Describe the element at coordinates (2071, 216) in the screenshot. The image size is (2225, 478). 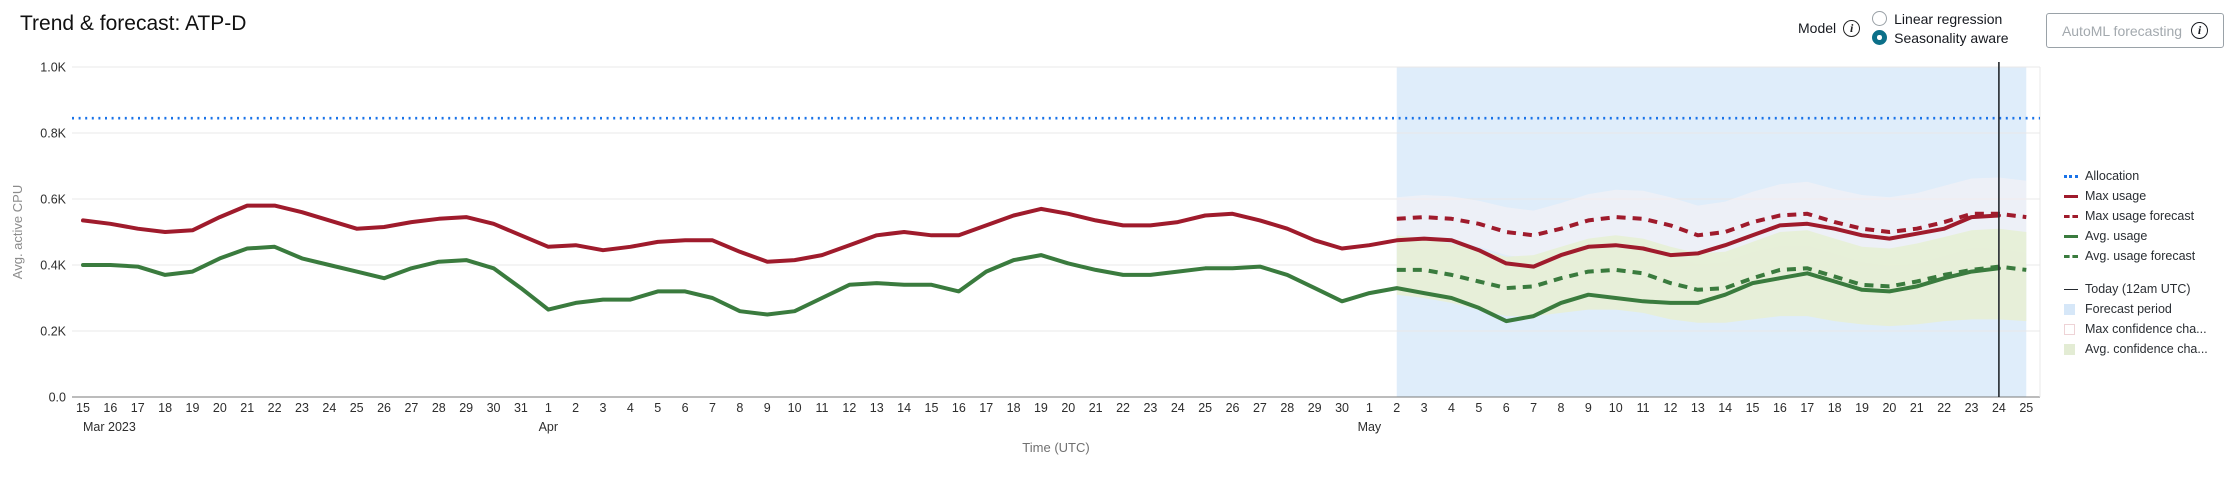
I see `legend-max-usage-forecast-swatch-icon` at that location.